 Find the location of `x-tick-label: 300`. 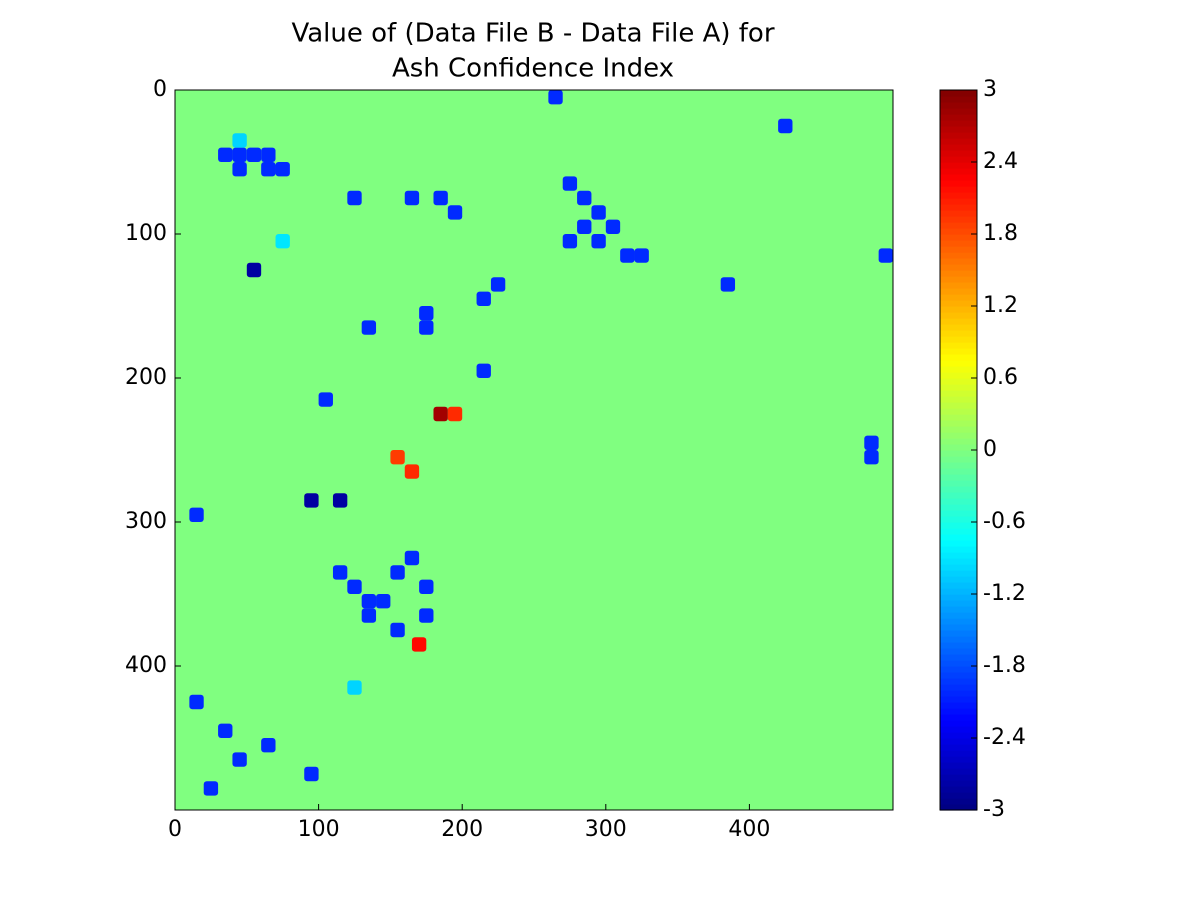

x-tick-label: 300 is located at coordinates (606, 829).